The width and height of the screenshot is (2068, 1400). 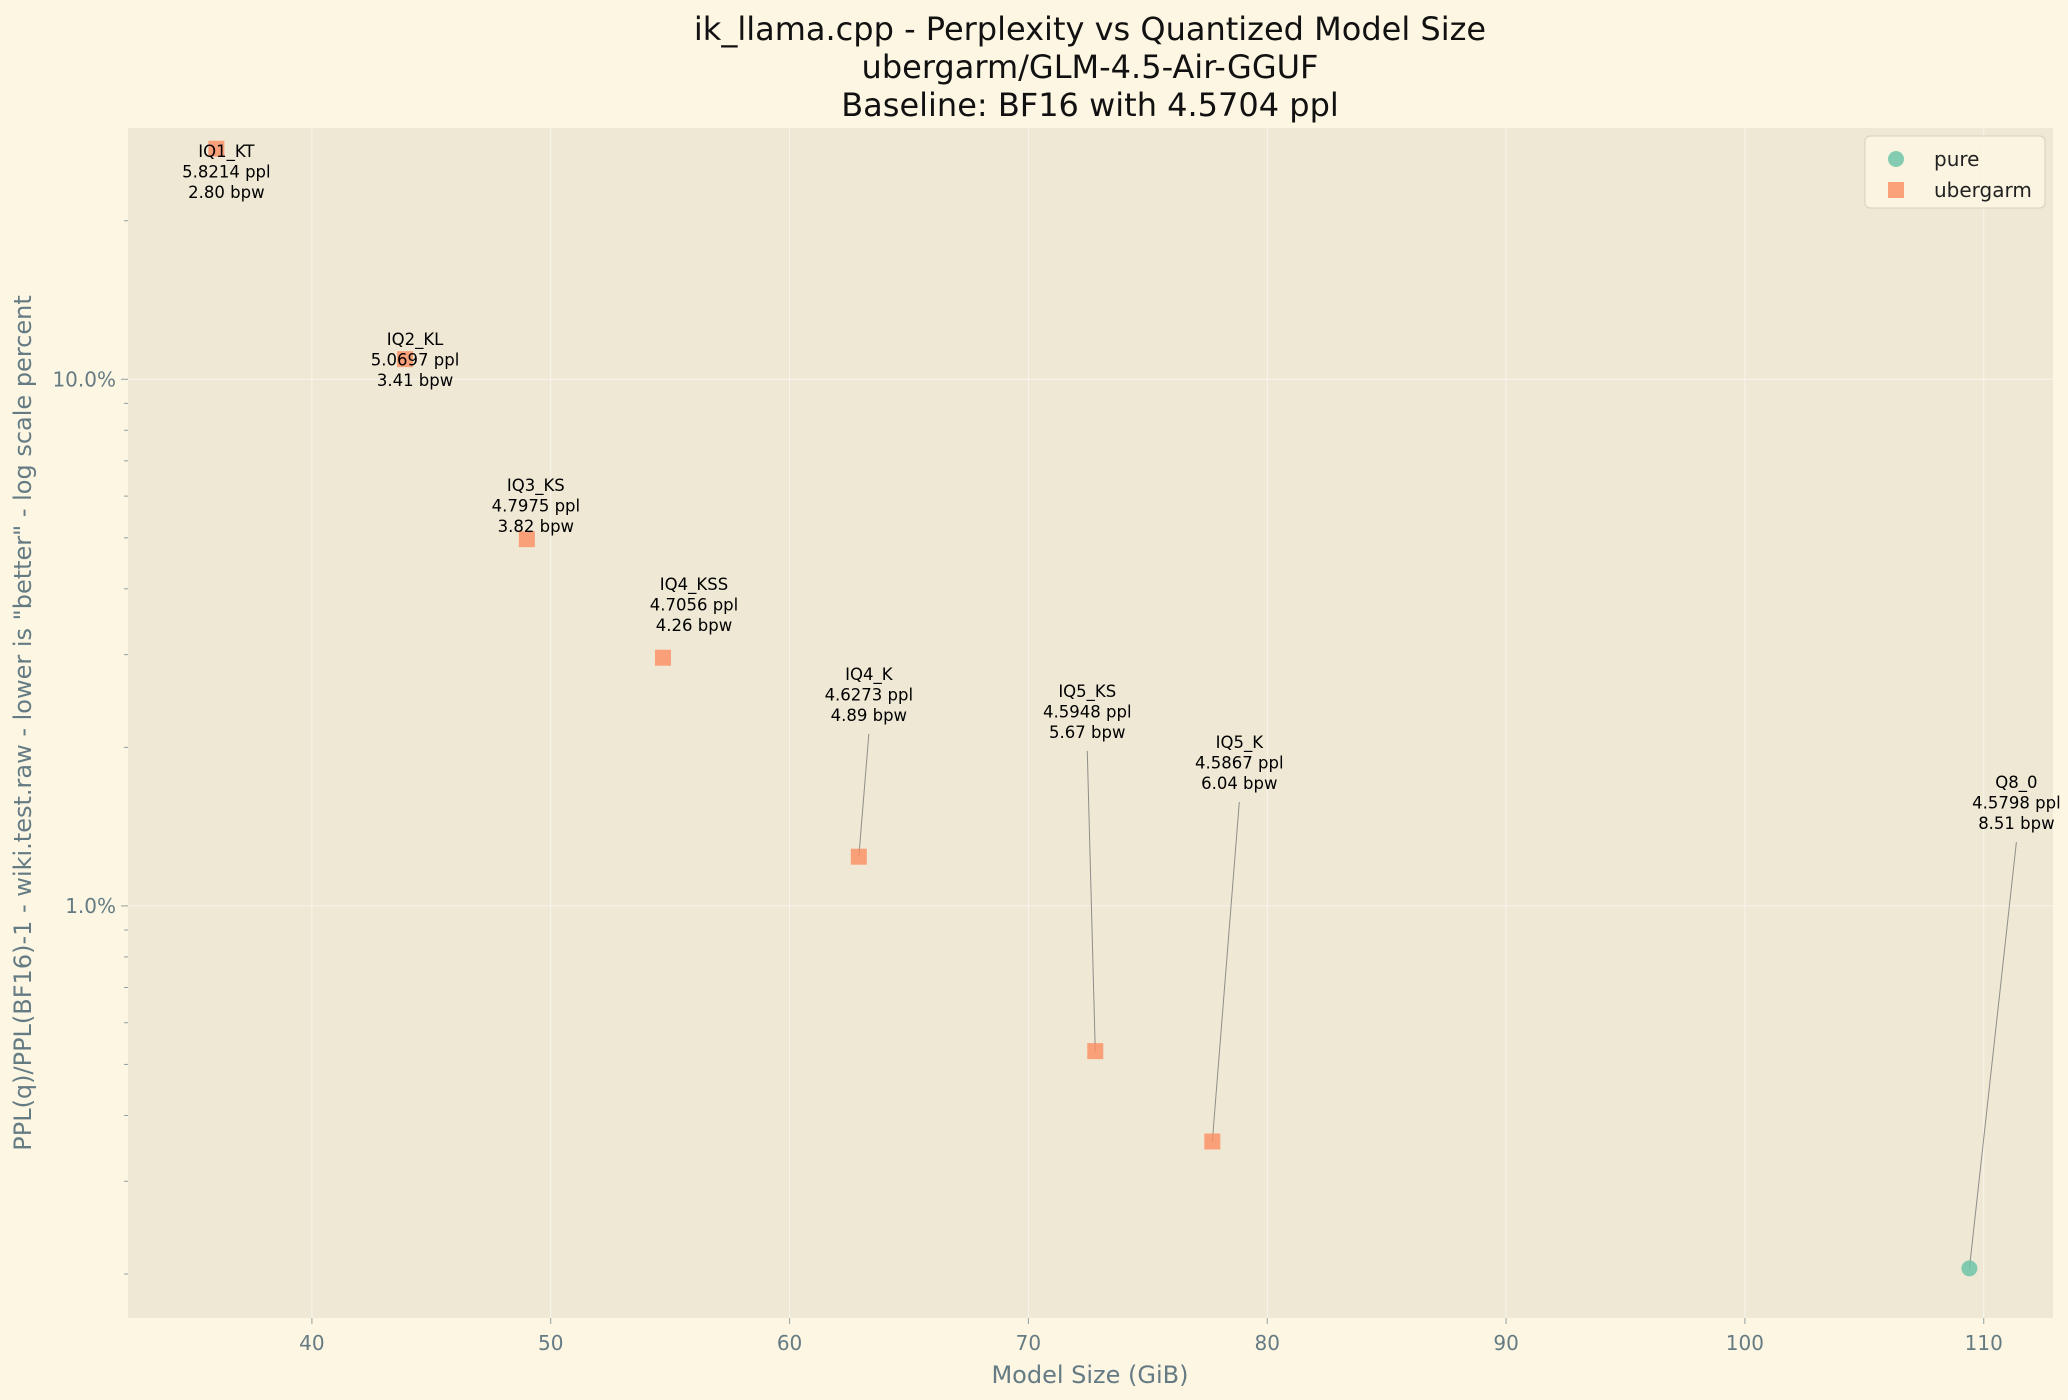 I want to click on legend-label-ubergarm: ubergarm, so click(x=1983, y=190).